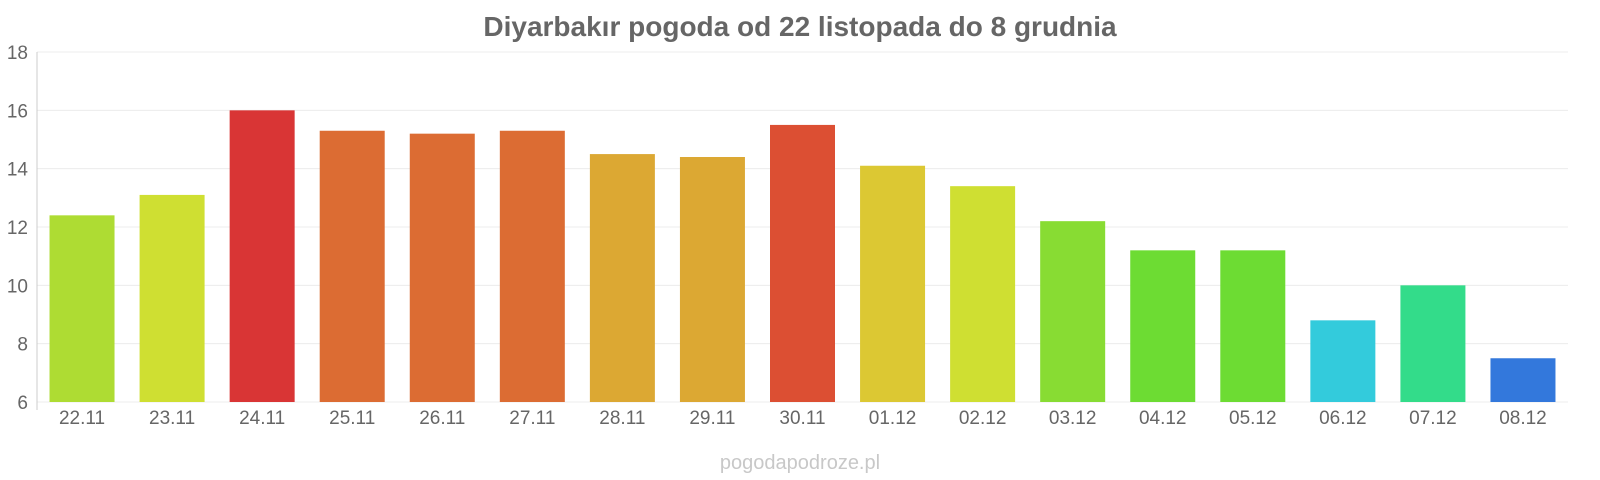 This screenshot has width=1600, height=480. I want to click on x-tick-label: 02.12, so click(983, 418).